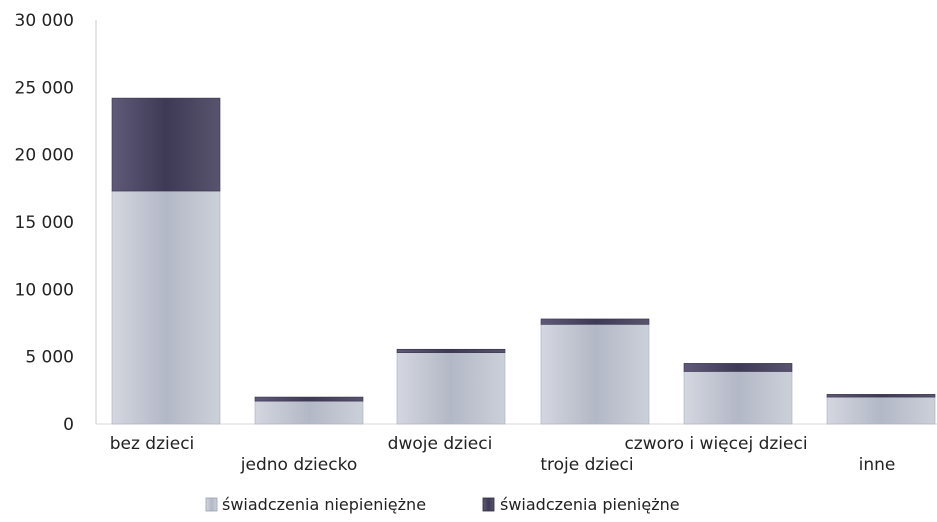 Image resolution: width=937 pixels, height=522 pixels. I want to click on category-label: inne, so click(877, 465).